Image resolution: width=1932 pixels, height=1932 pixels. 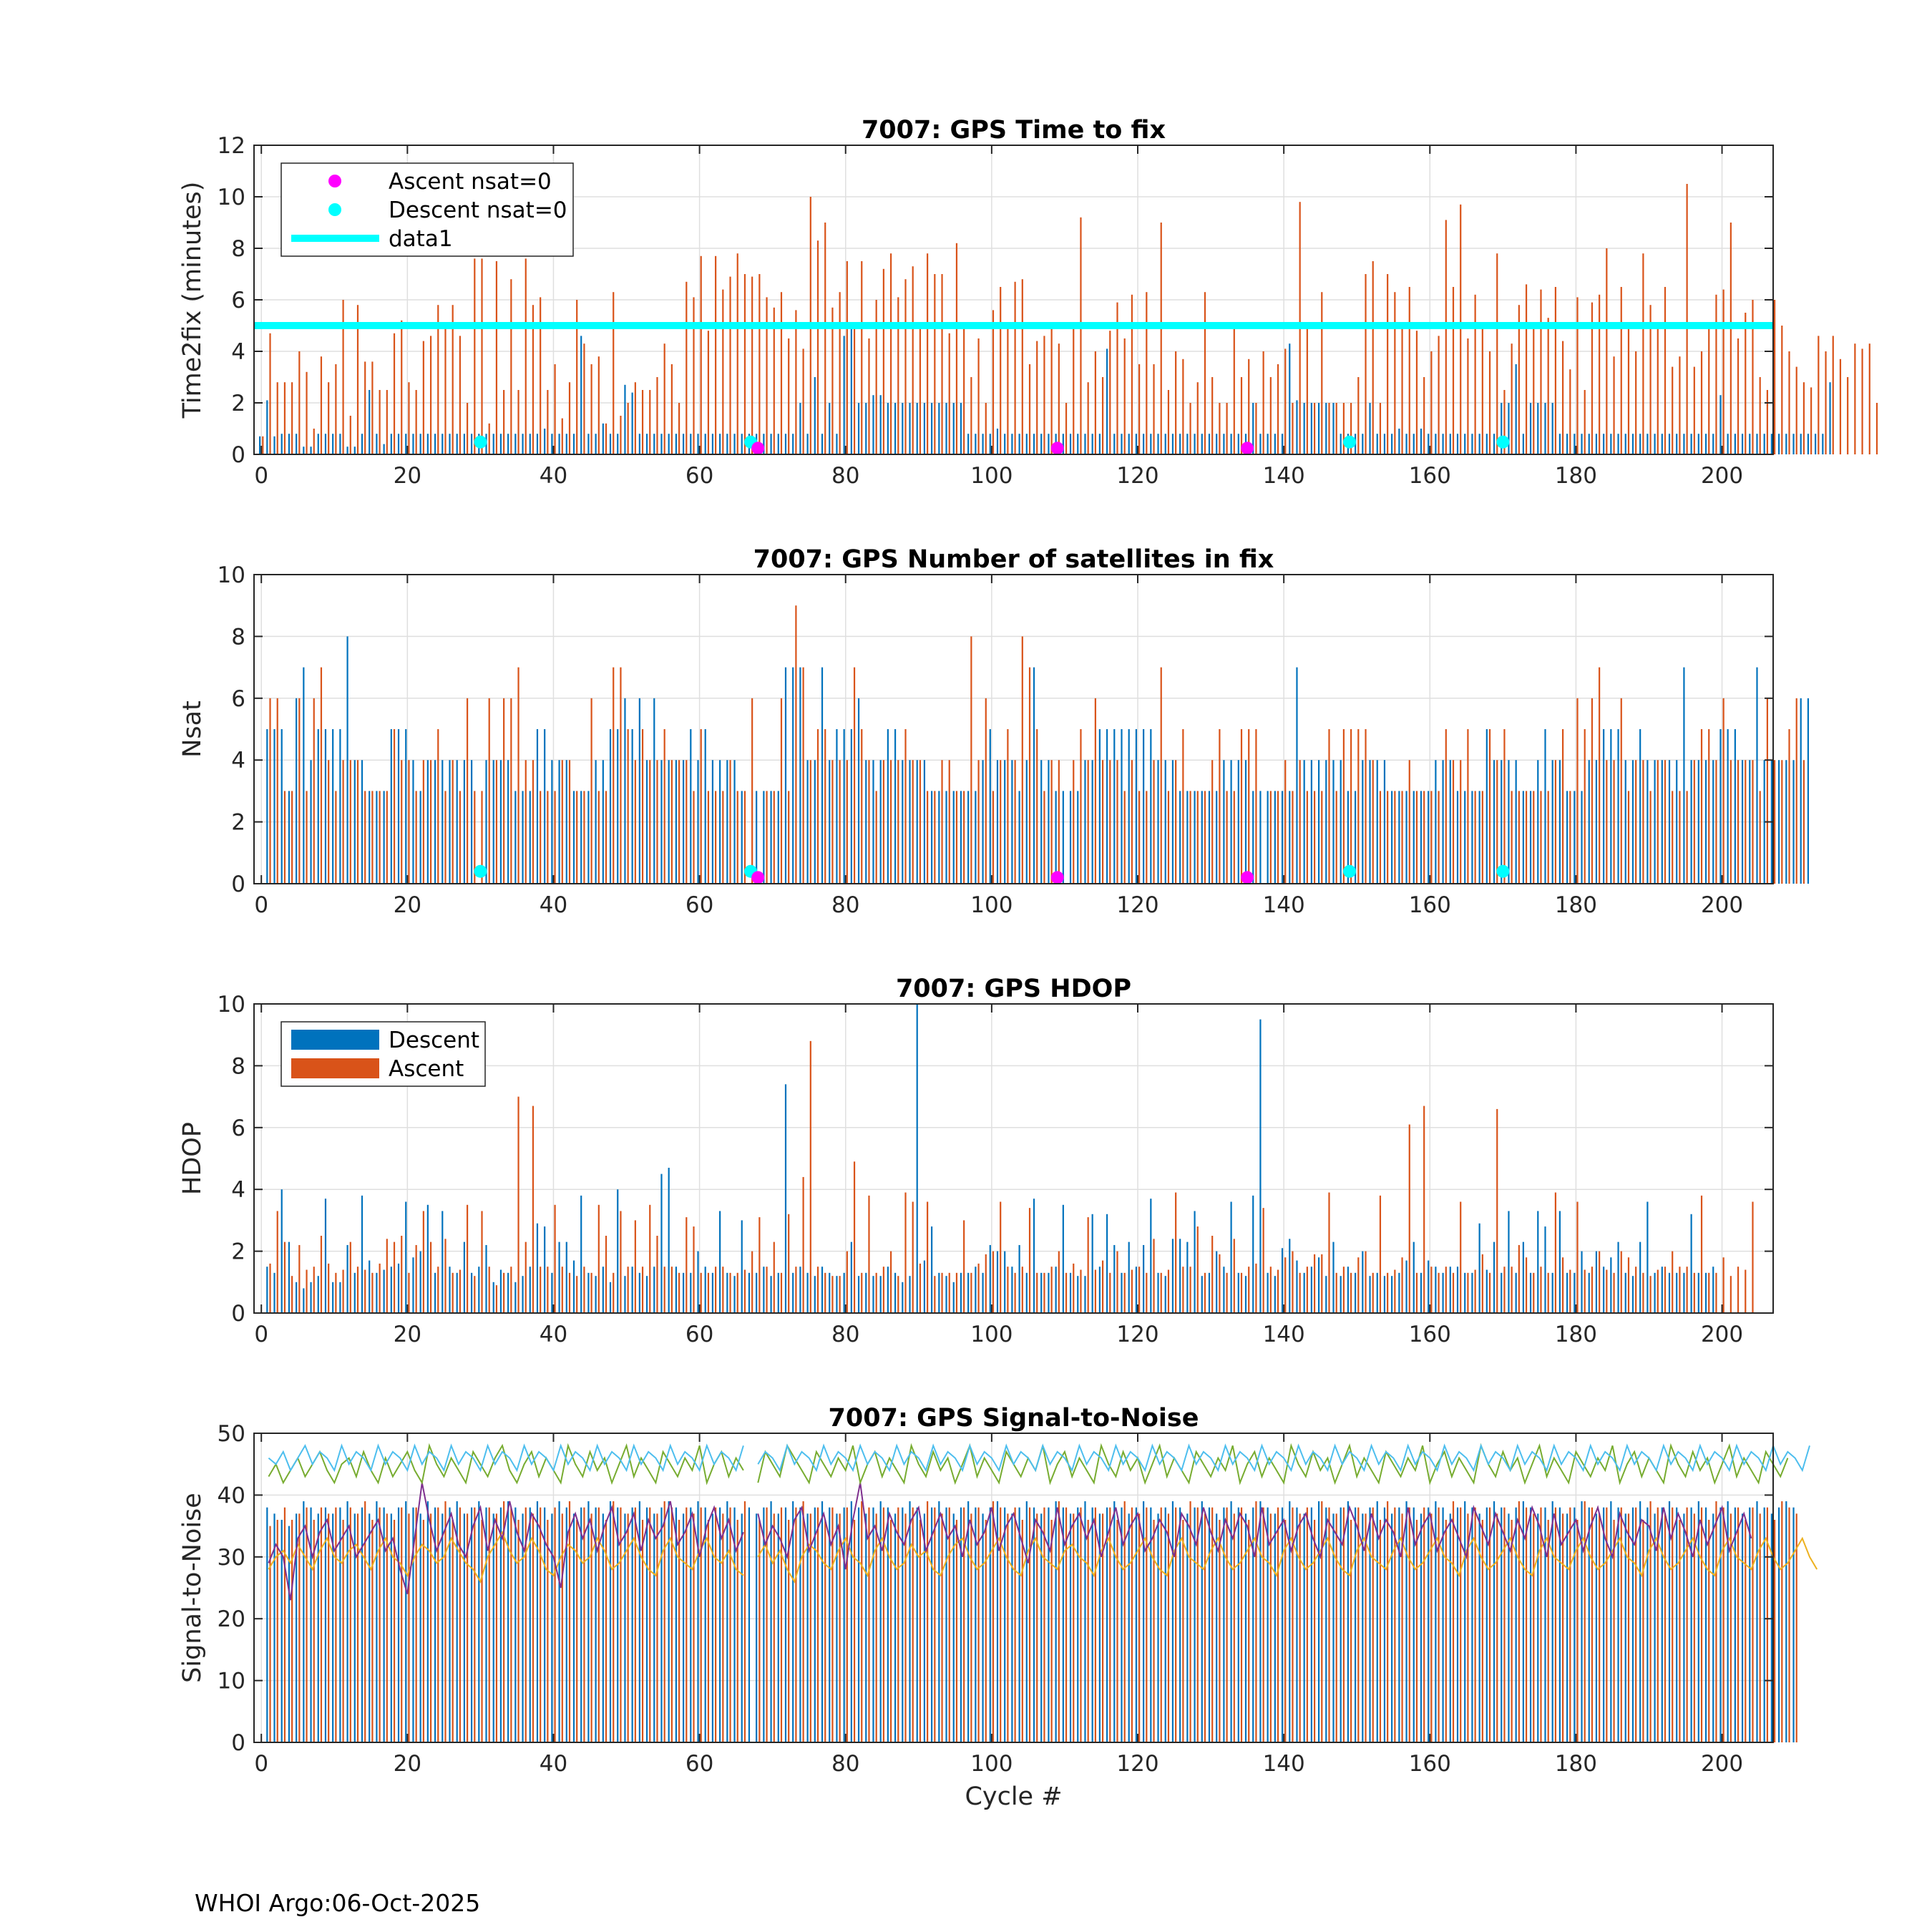 What do you see at coordinates (1043, 1557) in the screenshot?
I see `snr-line-yellow` at bounding box center [1043, 1557].